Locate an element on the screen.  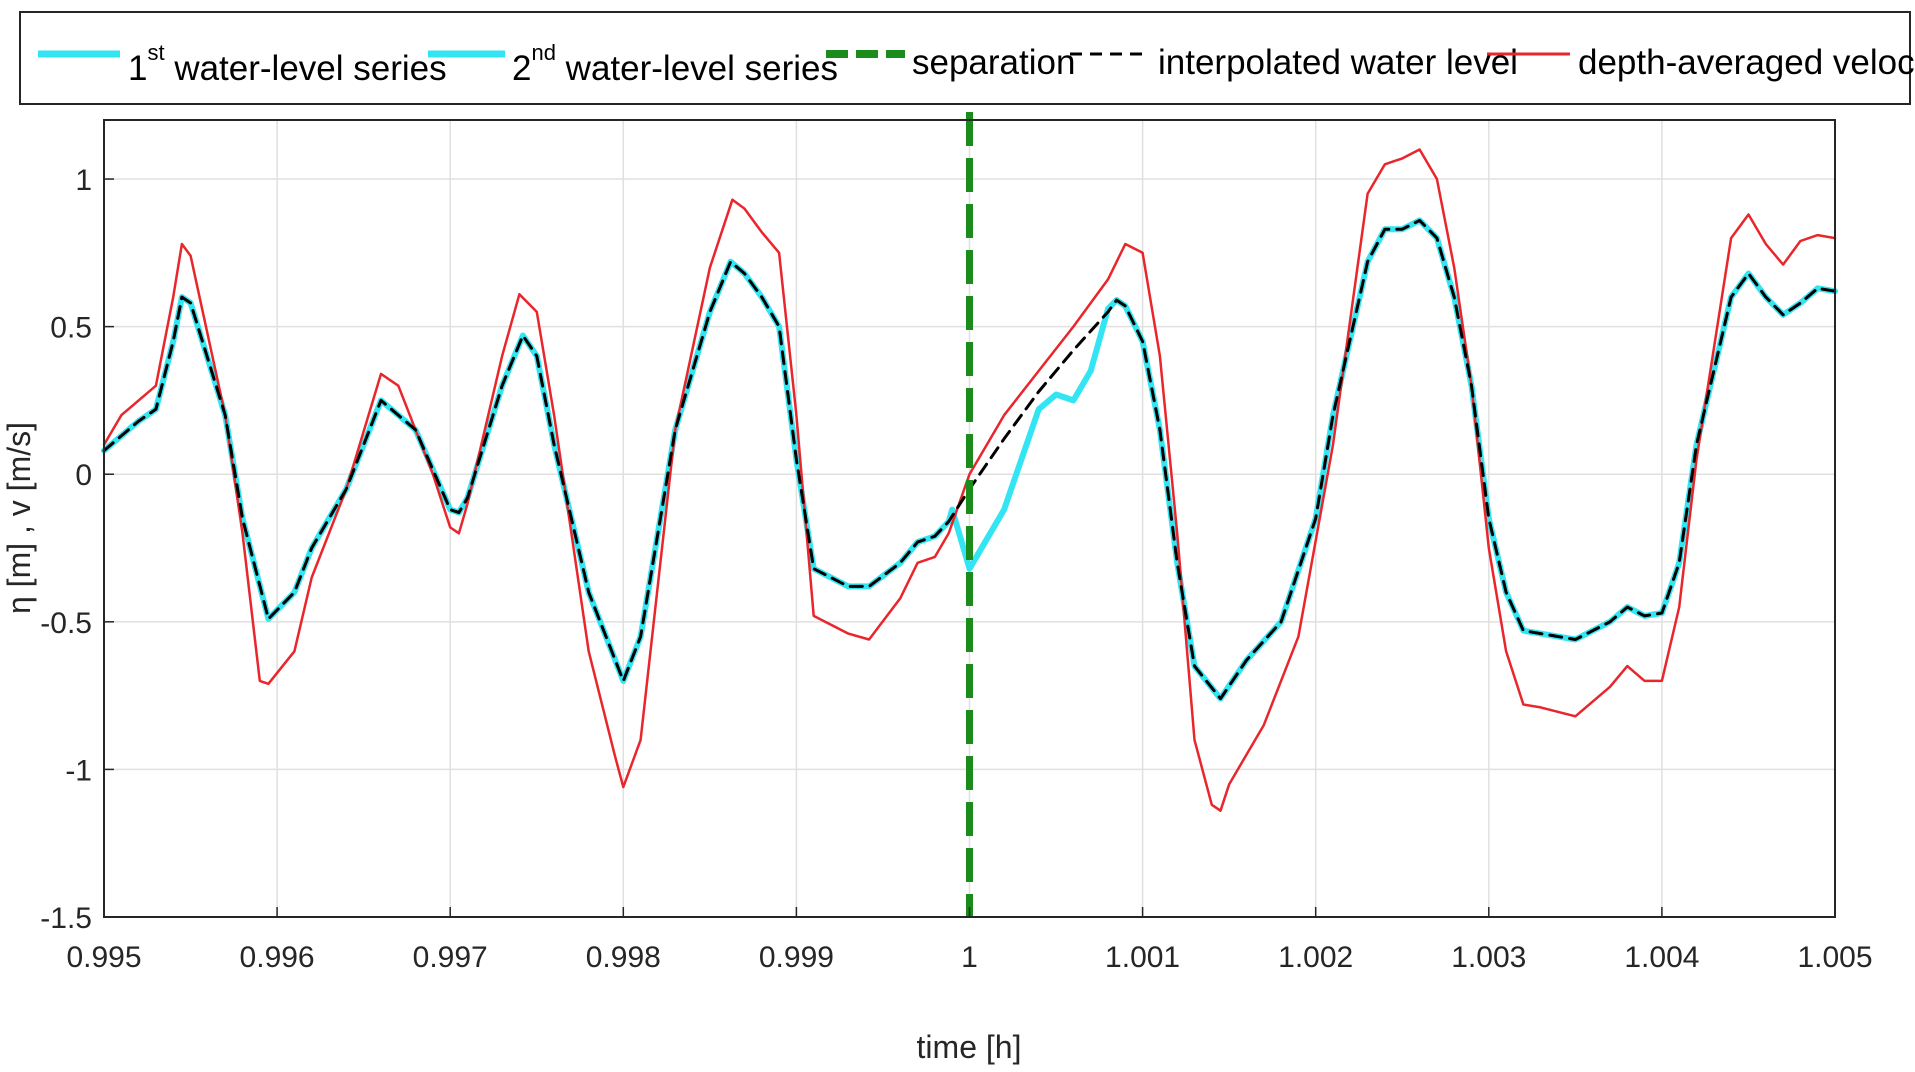
x-tick-label: 0.996 is located at coordinates (277, 957).